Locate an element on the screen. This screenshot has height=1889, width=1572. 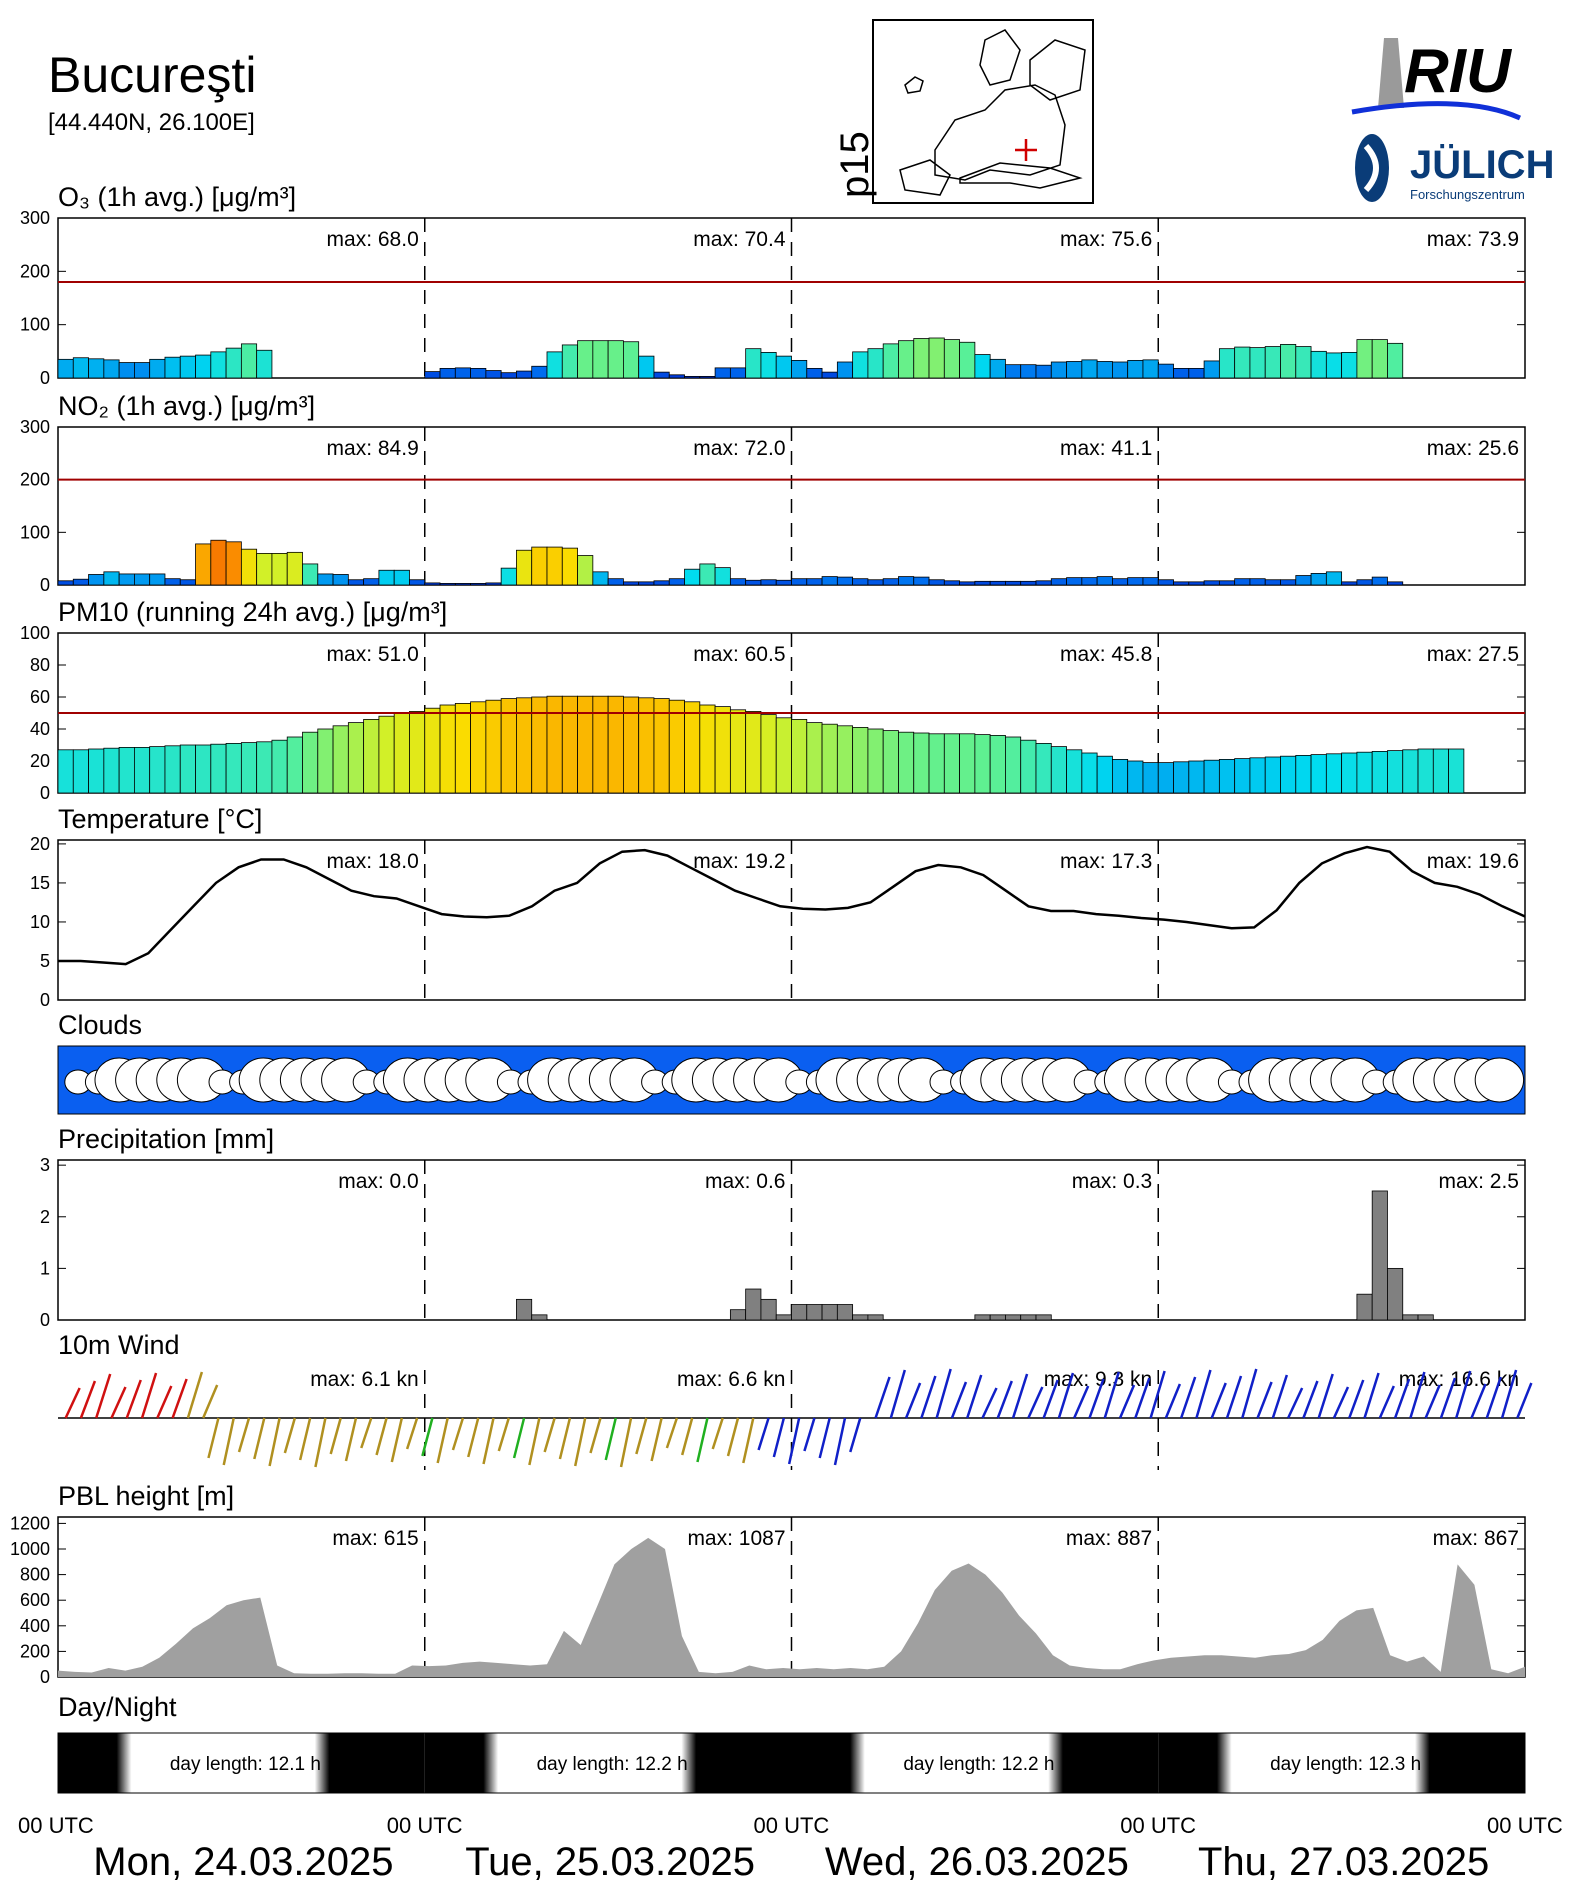
no2-max-label: max: 25.6 is located at coordinates (1473, 448).